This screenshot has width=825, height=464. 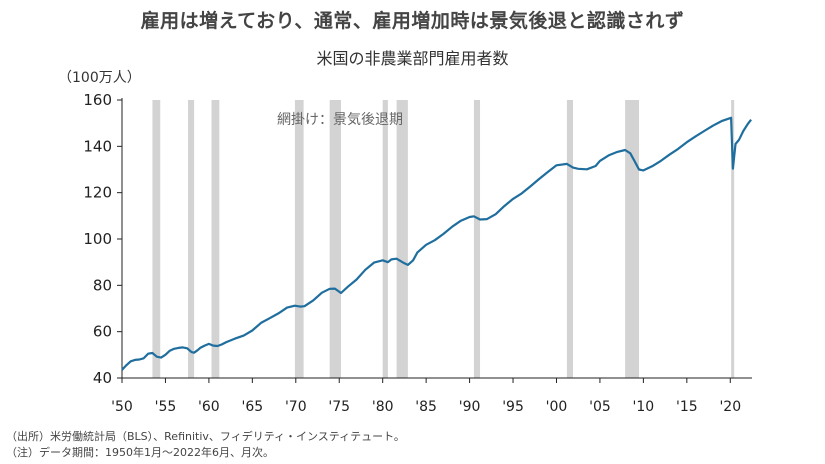 What do you see at coordinates (102, 378) in the screenshot?
I see `y-tick-label-40: 40` at bounding box center [102, 378].